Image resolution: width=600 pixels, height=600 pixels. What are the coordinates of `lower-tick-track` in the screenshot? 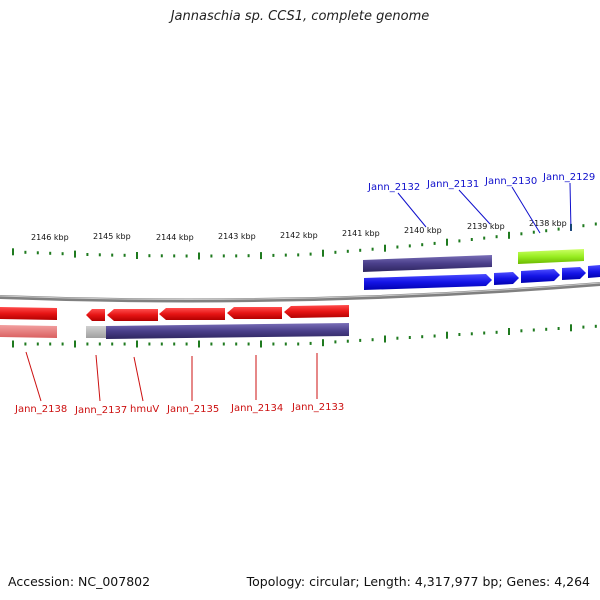 It's located at (304, 336).